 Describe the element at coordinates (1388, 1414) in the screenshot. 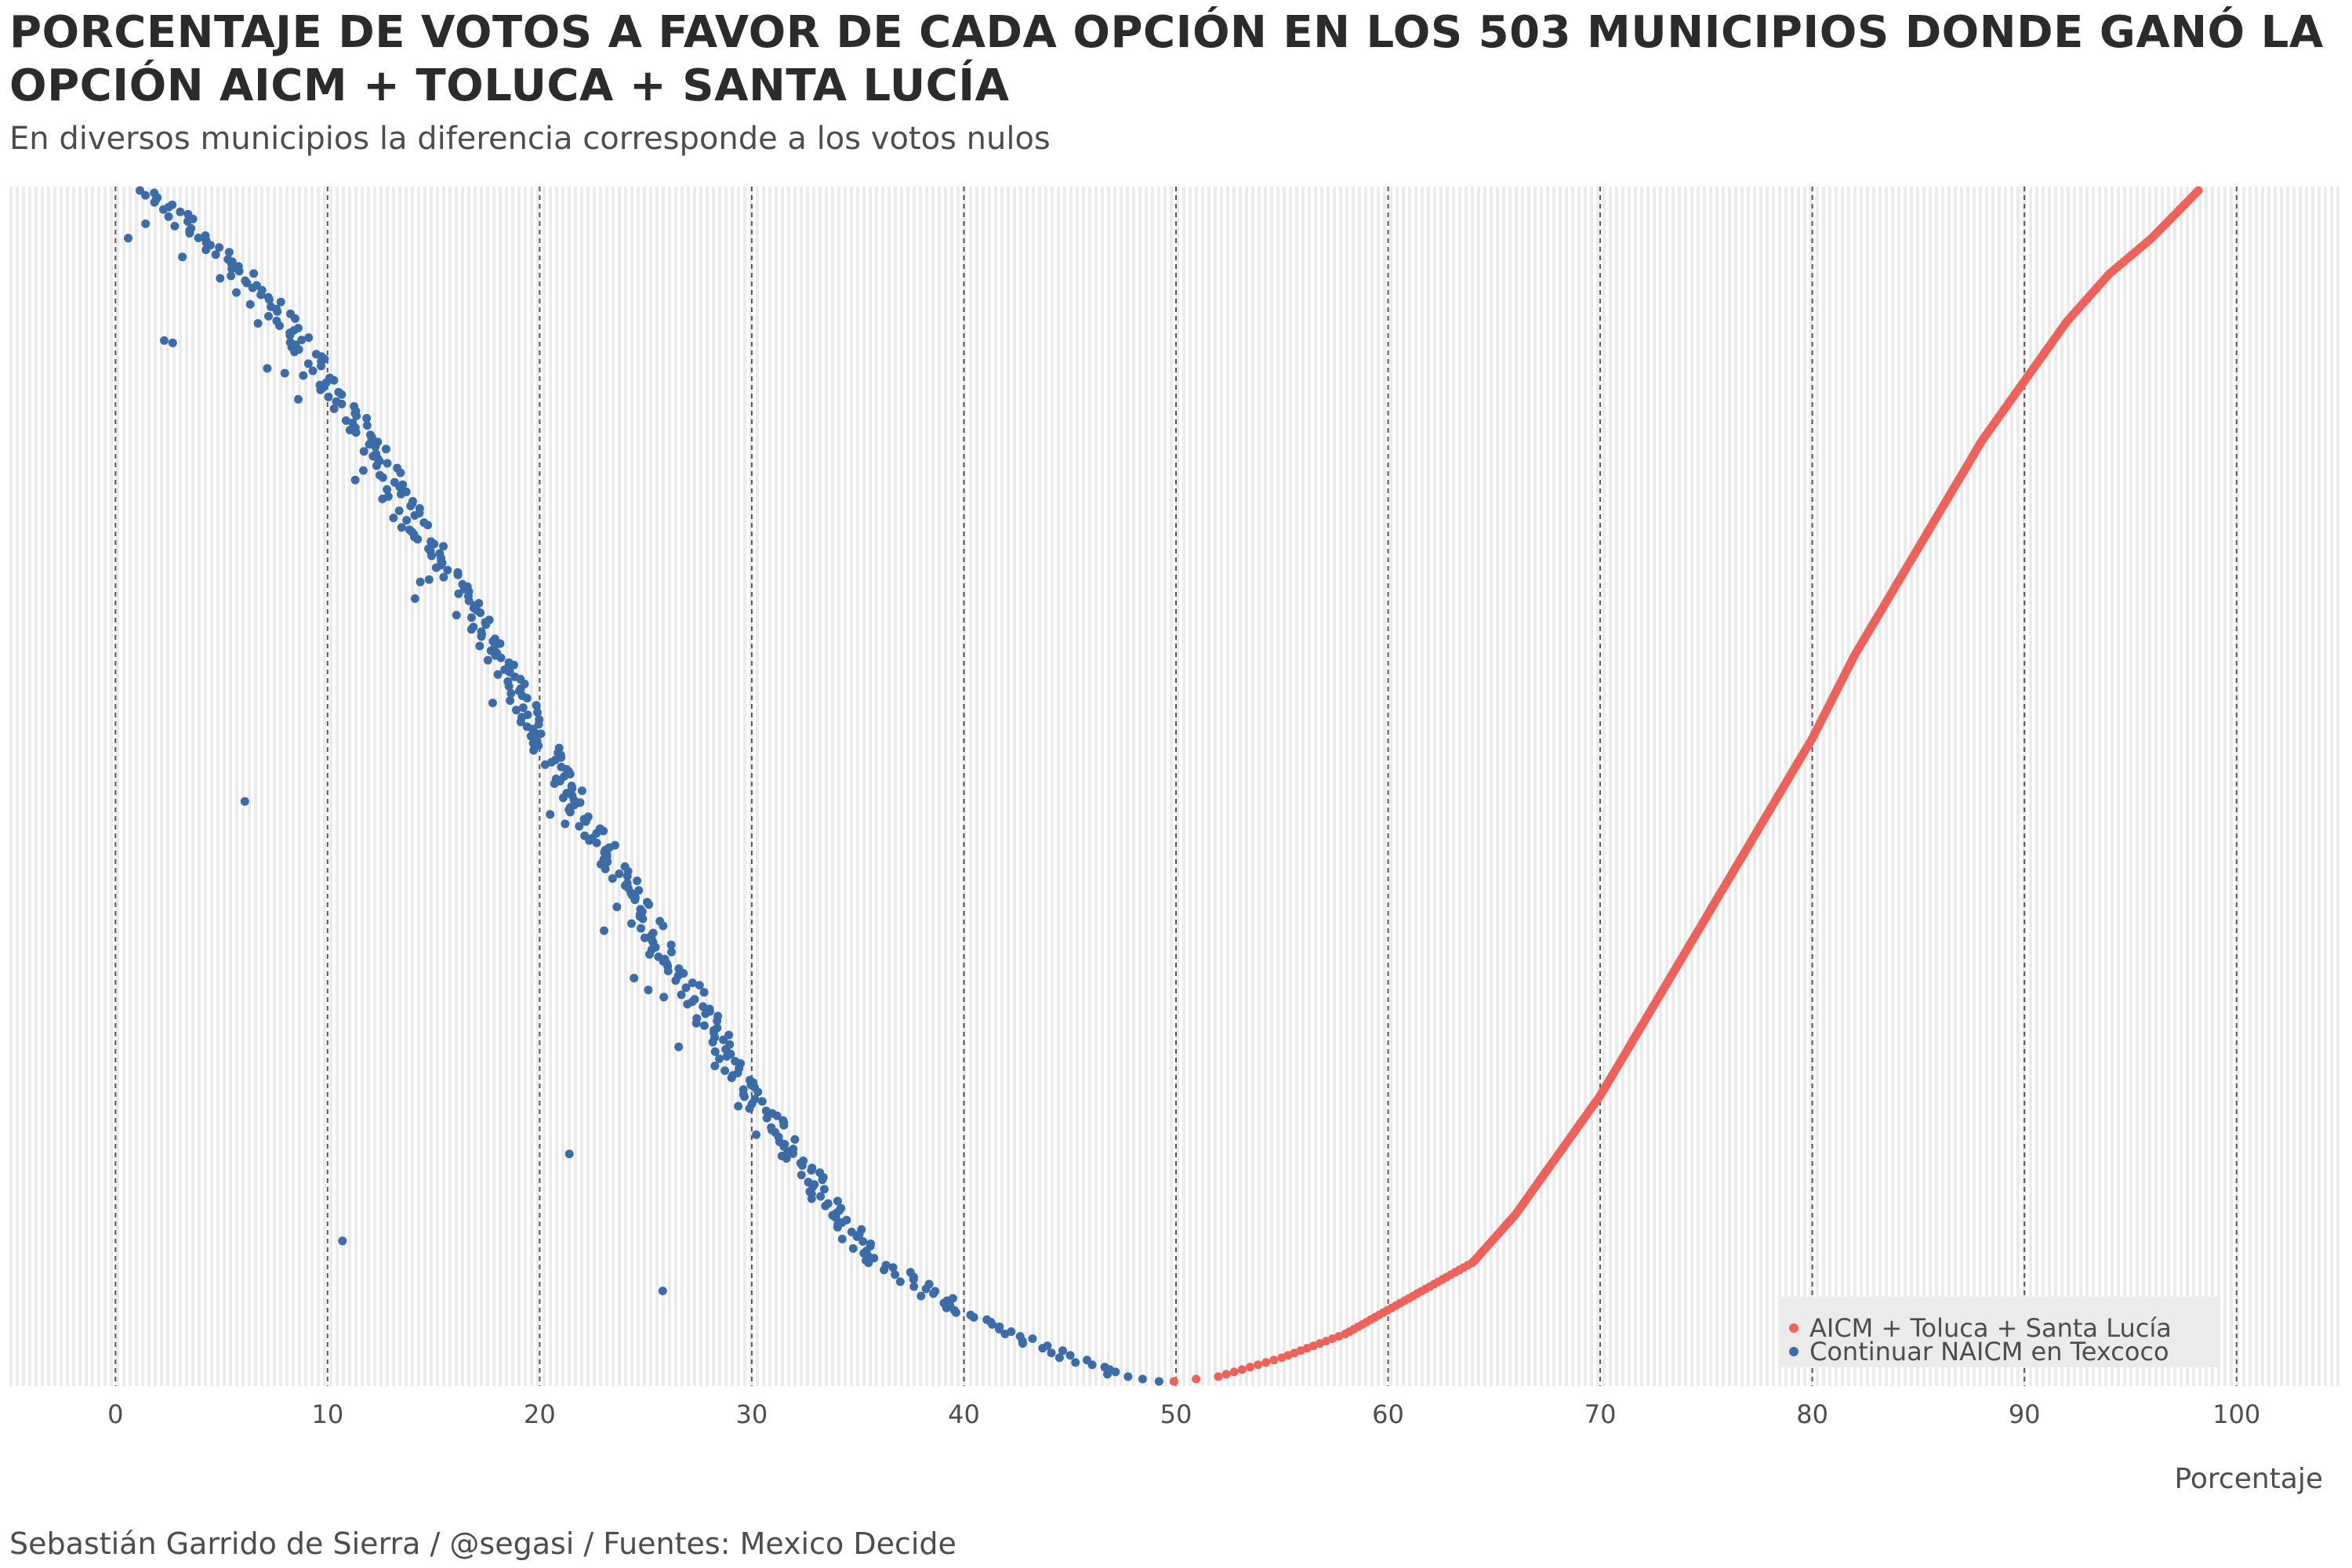

I see `x-tick-label: 60` at that location.